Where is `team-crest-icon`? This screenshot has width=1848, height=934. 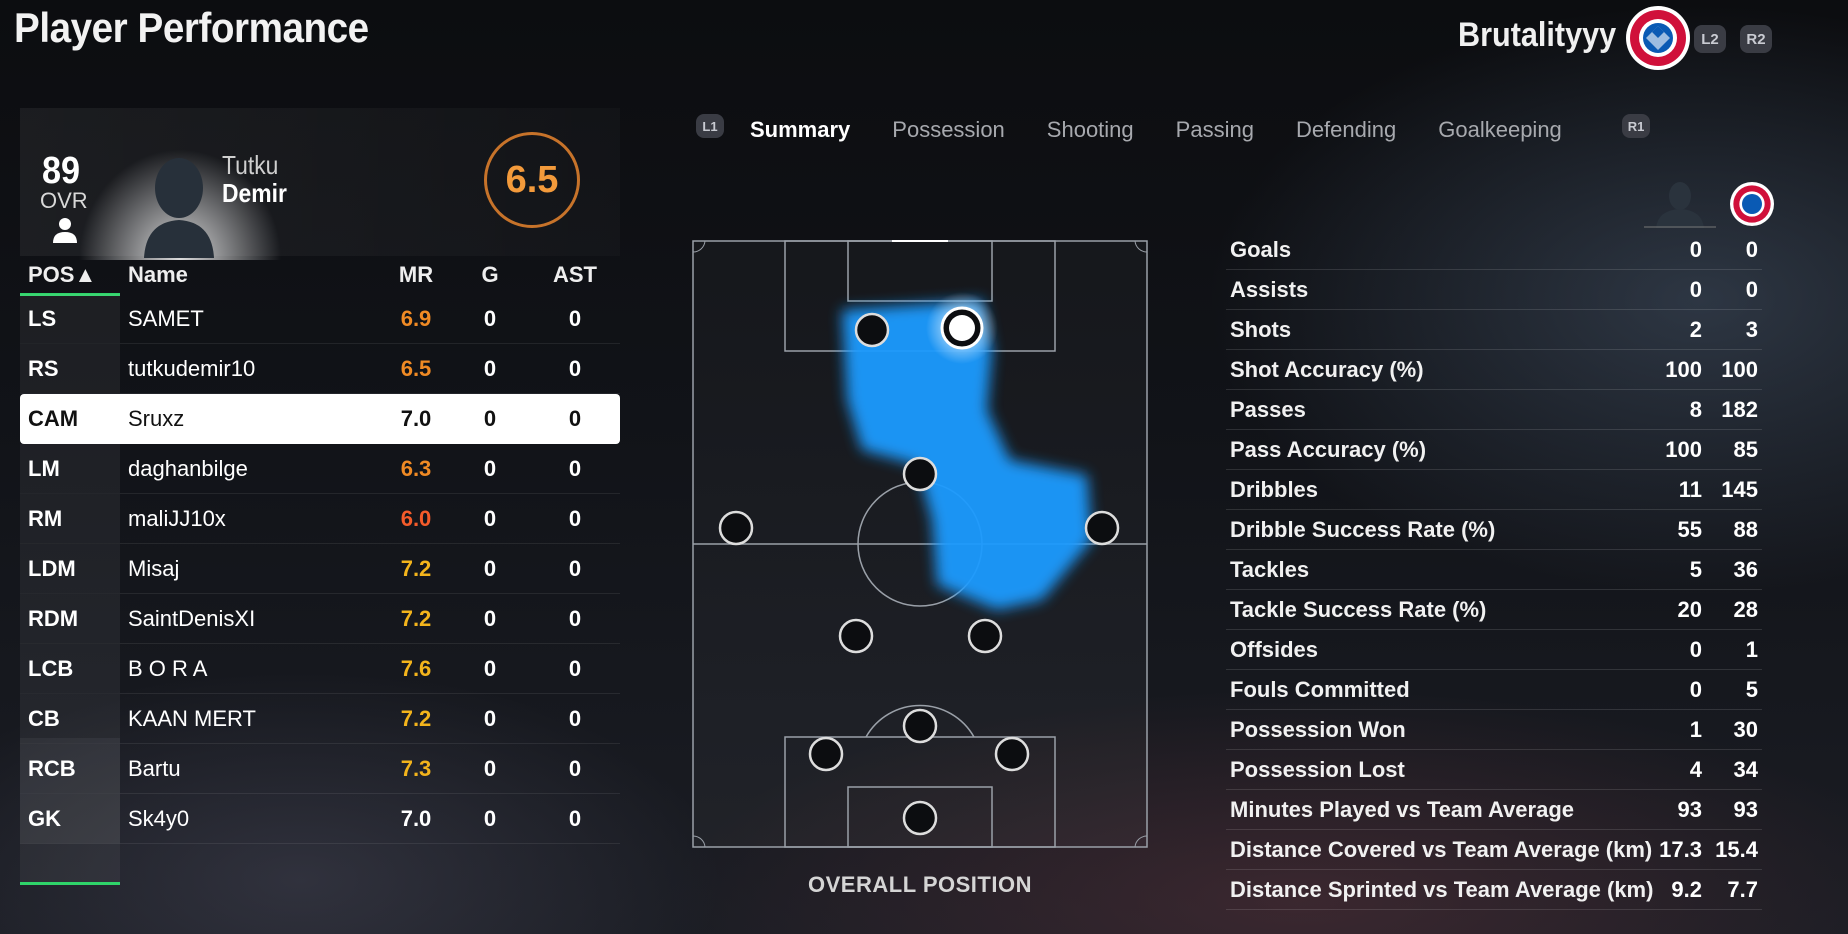
team-crest-icon is located at coordinates (1752, 204).